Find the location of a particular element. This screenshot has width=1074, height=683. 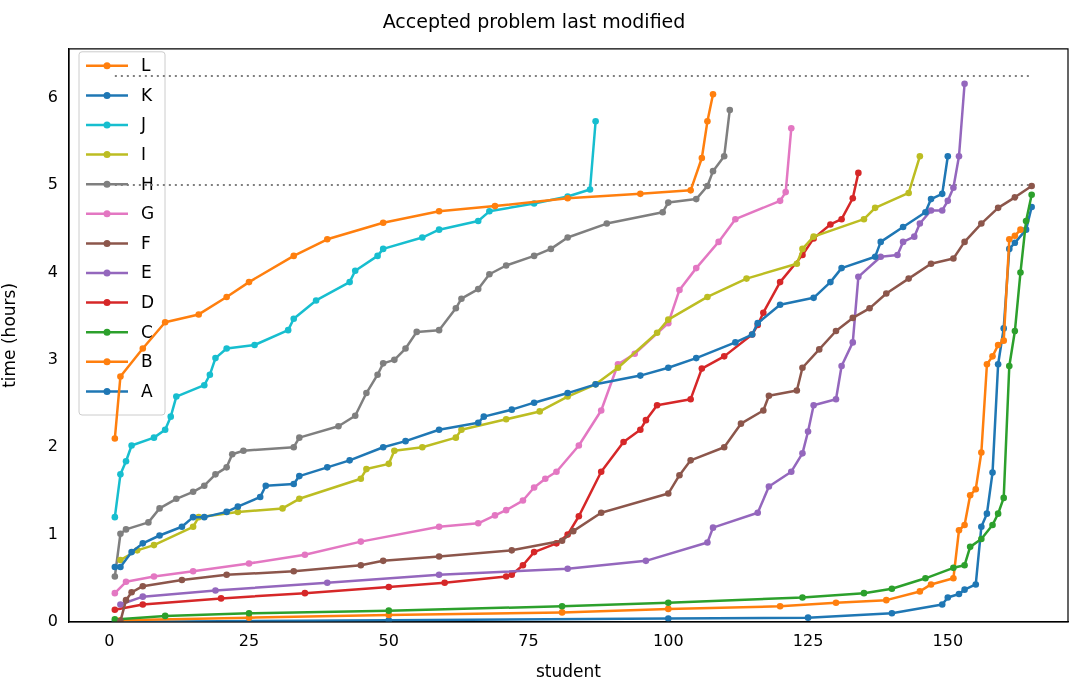

legend-label: I is located at coordinates (144, 154).